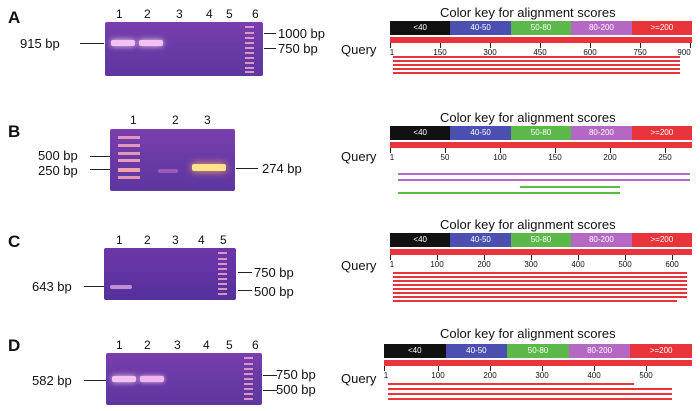 The width and height of the screenshot is (700, 411). I want to click on panel-label: D, so click(14, 345).